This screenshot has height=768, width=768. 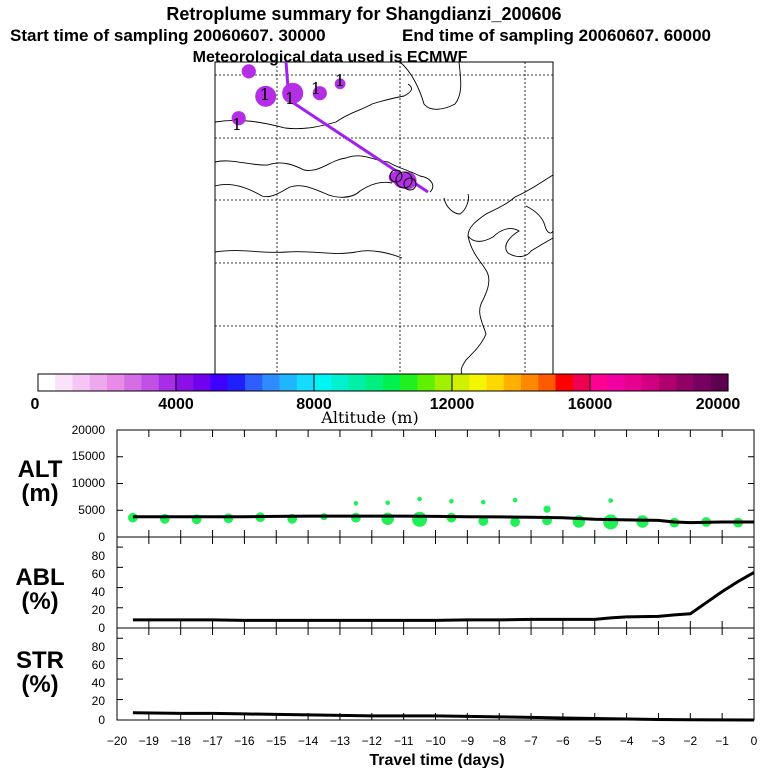 What do you see at coordinates (39, 684) in the screenshot?
I see `str-unit-label: (%)` at bounding box center [39, 684].